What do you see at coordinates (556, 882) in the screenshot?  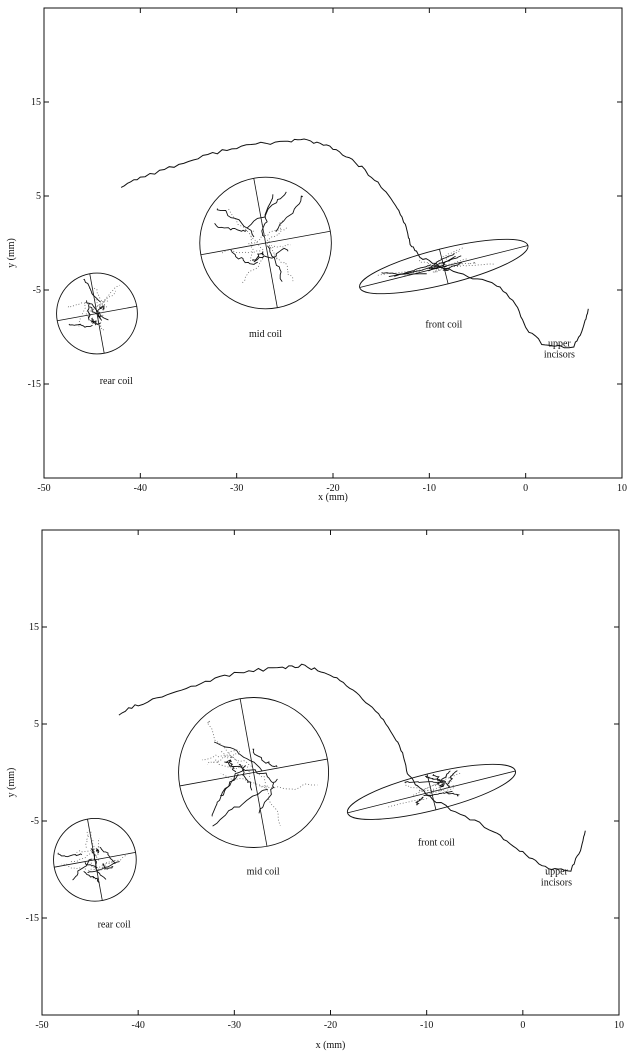 I see `incisors-label-line2: incisors` at bounding box center [556, 882].